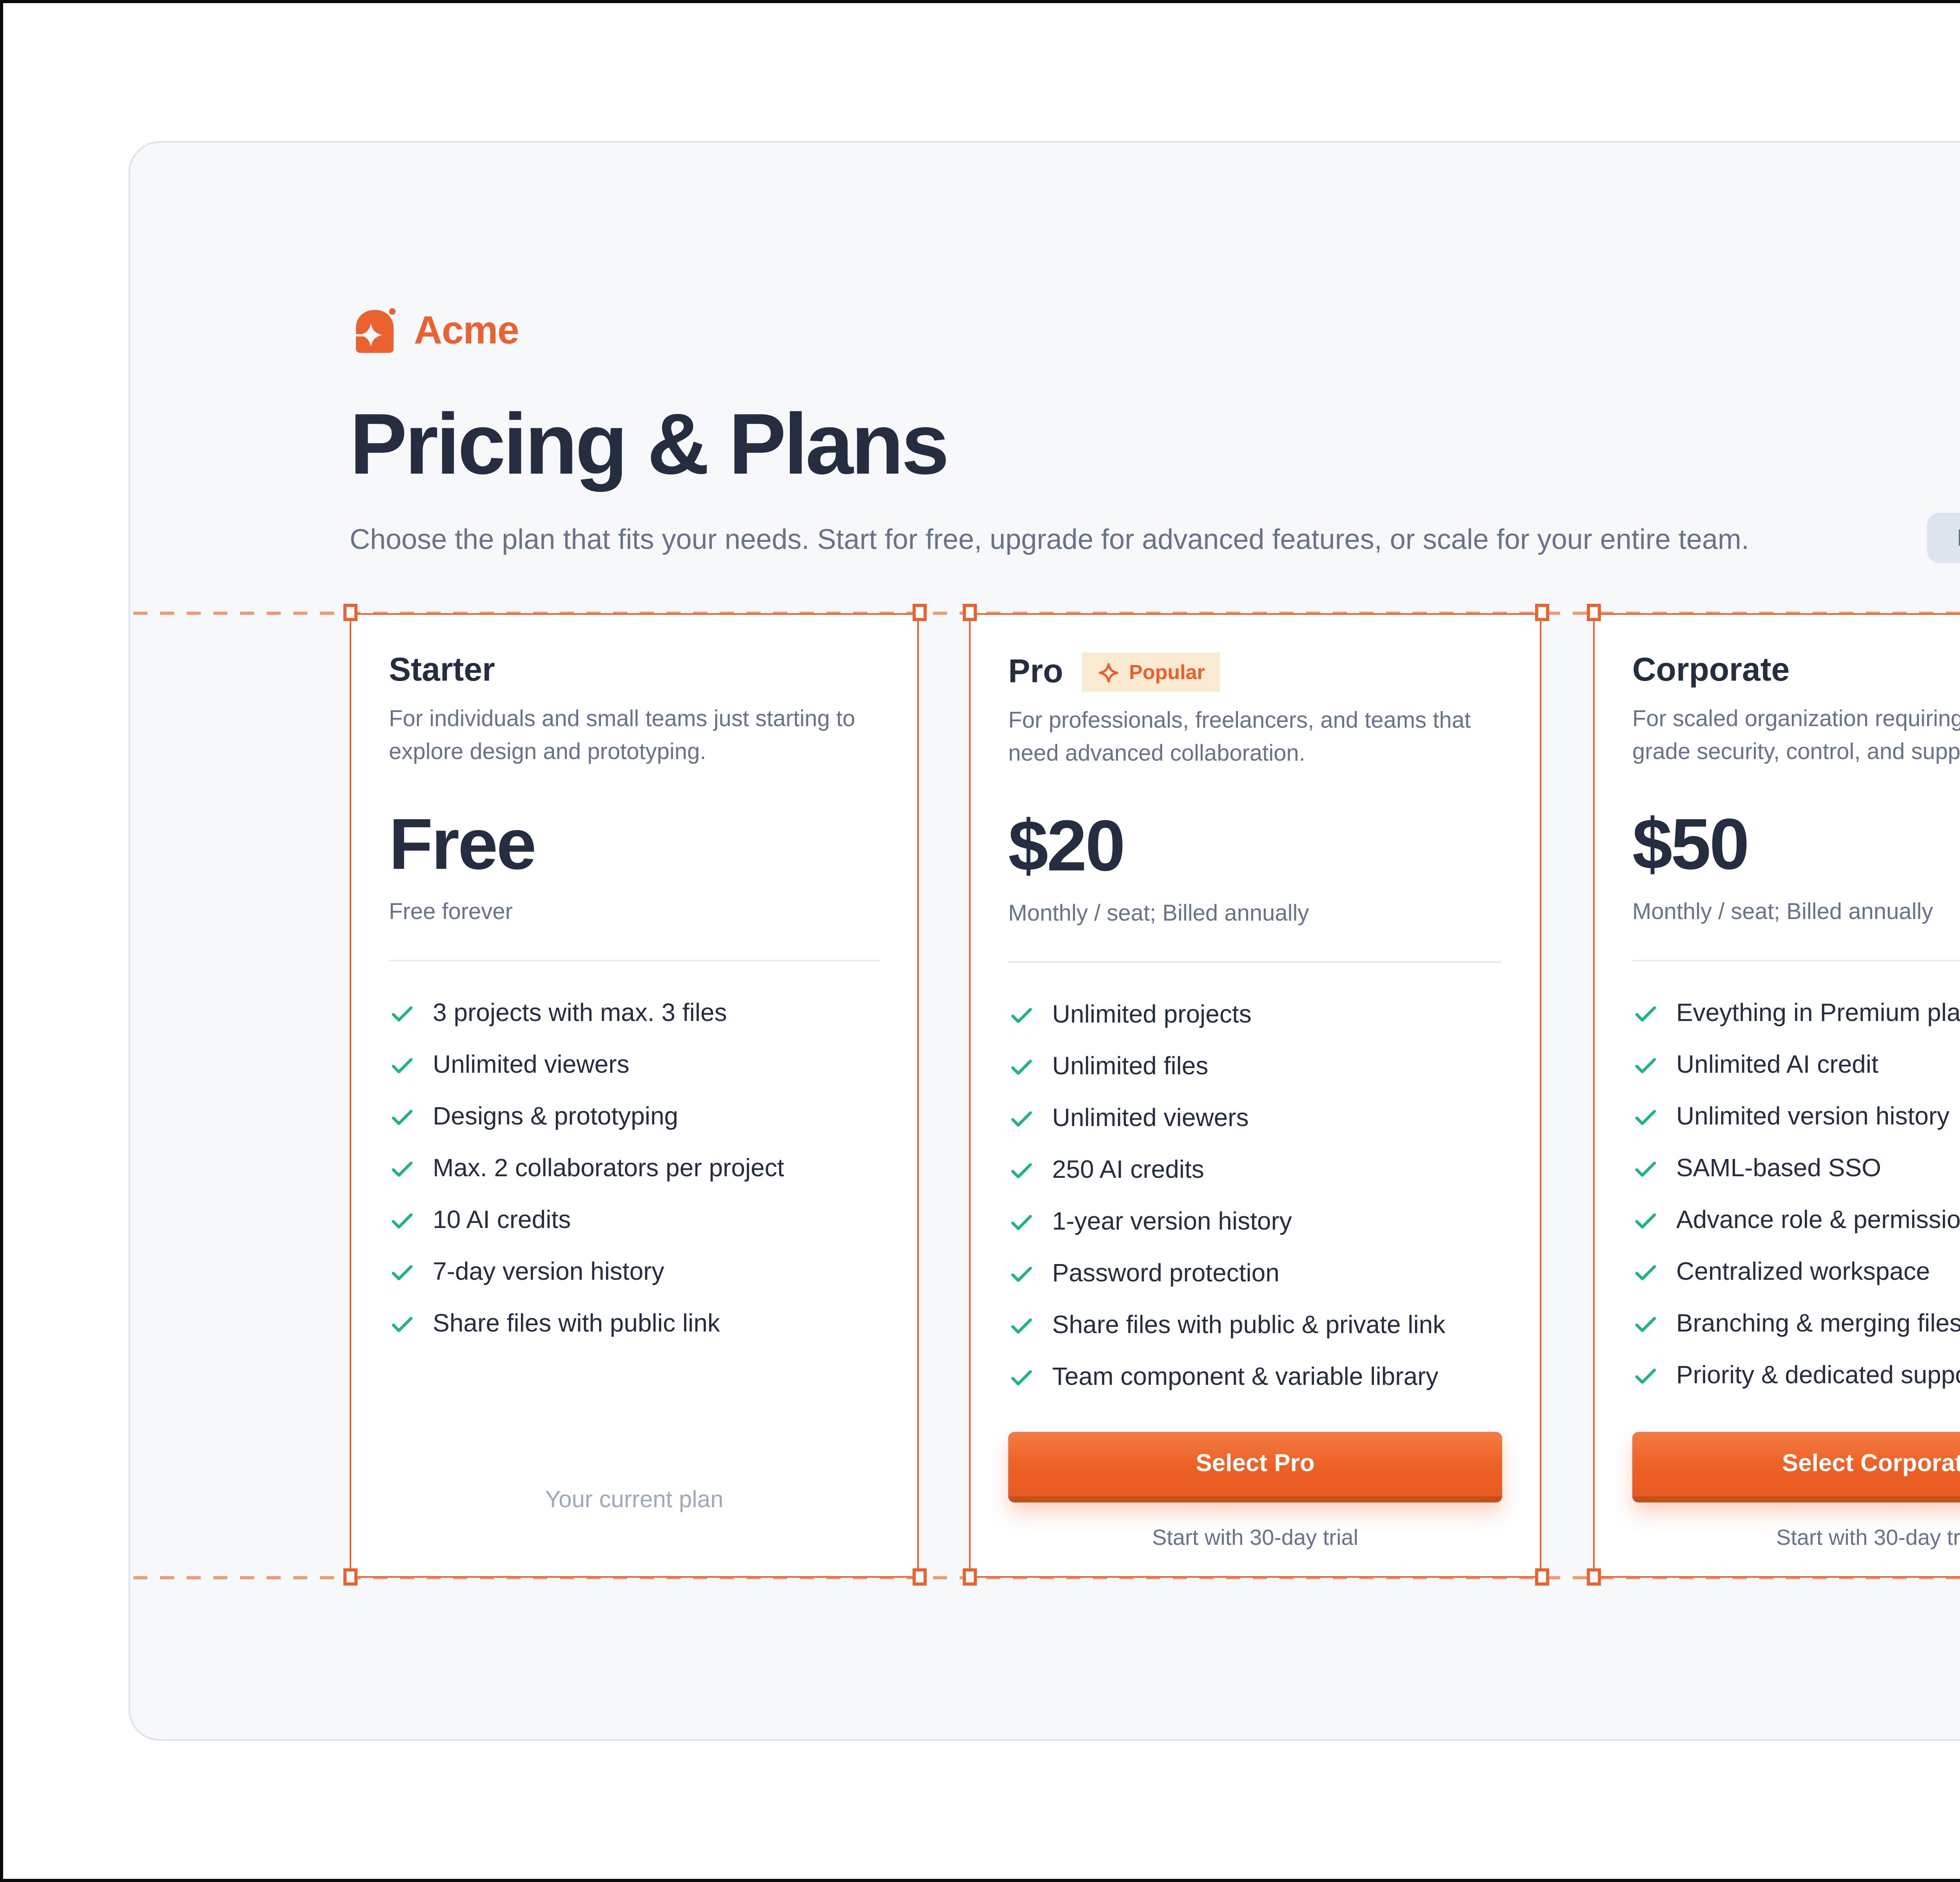 Image resolution: width=1960 pixels, height=1882 pixels. What do you see at coordinates (1796, 1325) in the screenshot?
I see `feature-item: Branching & merging files` at bounding box center [1796, 1325].